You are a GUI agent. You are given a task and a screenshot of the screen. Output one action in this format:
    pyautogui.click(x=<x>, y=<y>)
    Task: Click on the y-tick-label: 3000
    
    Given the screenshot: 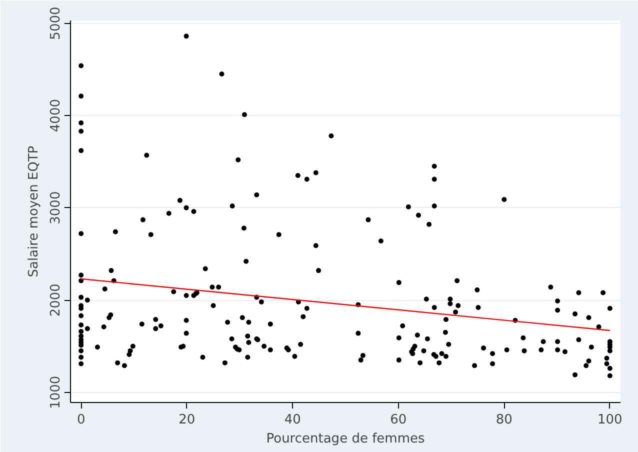 What is the action you would take?
    pyautogui.click(x=56, y=207)
    